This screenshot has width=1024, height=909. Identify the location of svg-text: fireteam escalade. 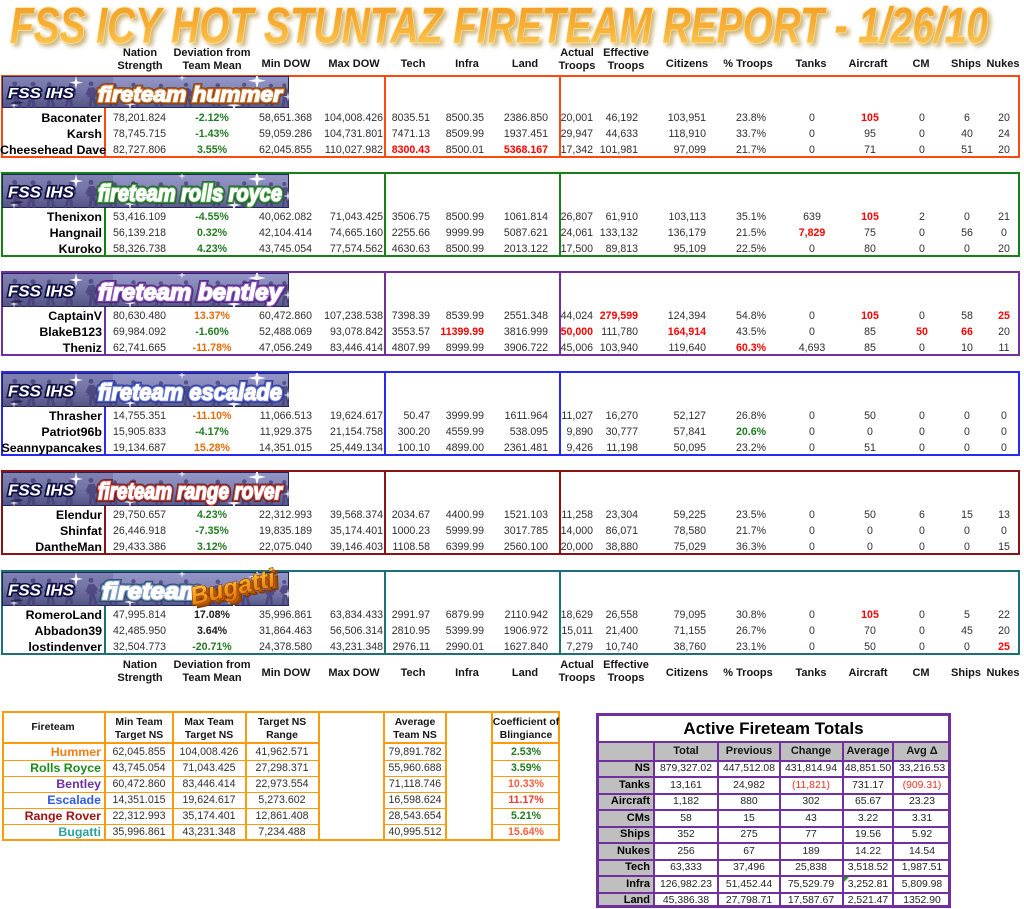
(190, 392).